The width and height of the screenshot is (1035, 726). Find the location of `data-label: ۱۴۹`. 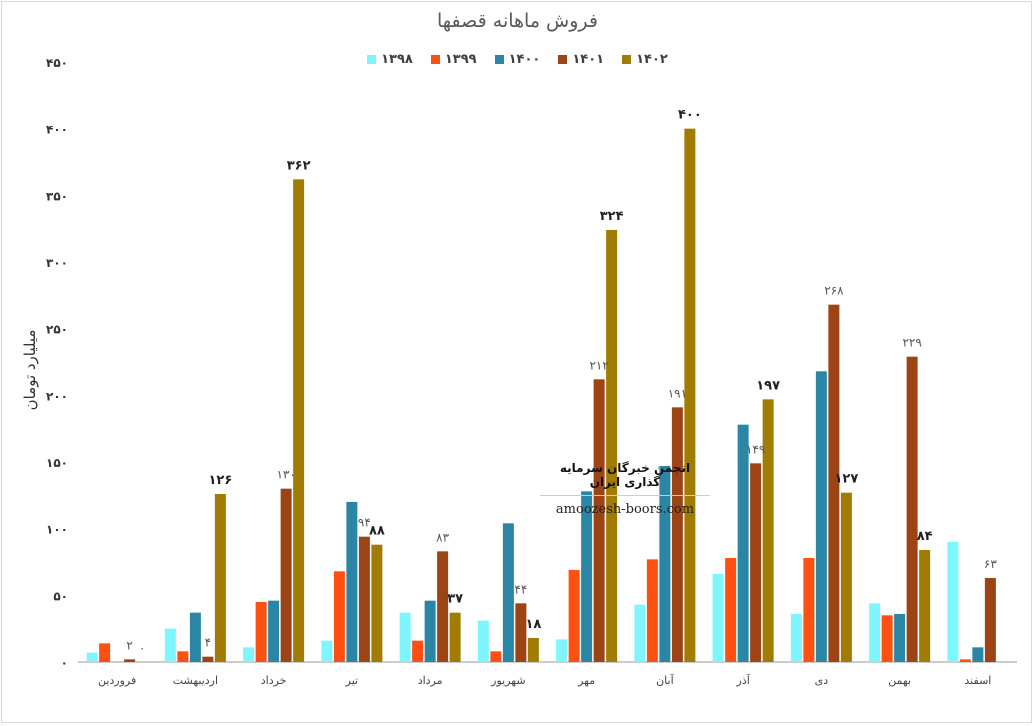

data-label: ۱۴۹ is located at coordinates (755, 449).